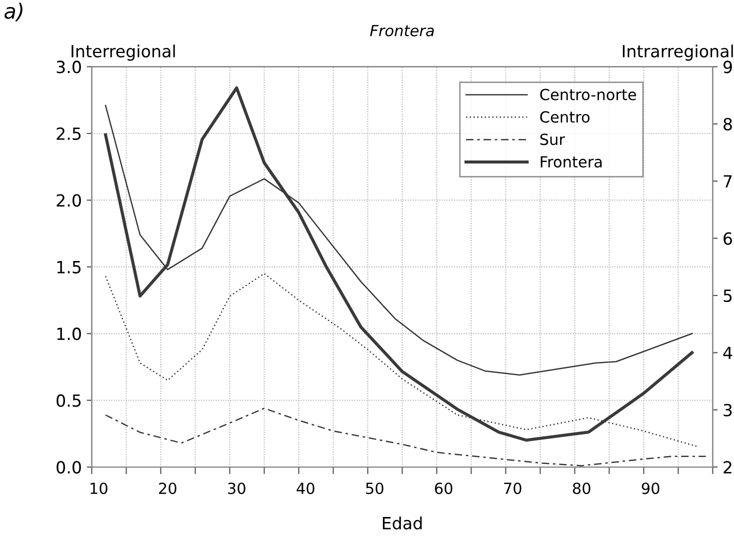 This screenshot has height=556, width=734. What do you see at coordinates (443, 488) in the screenshot?
I see `x-tick-label: 60` at bounding box center [443, 488].